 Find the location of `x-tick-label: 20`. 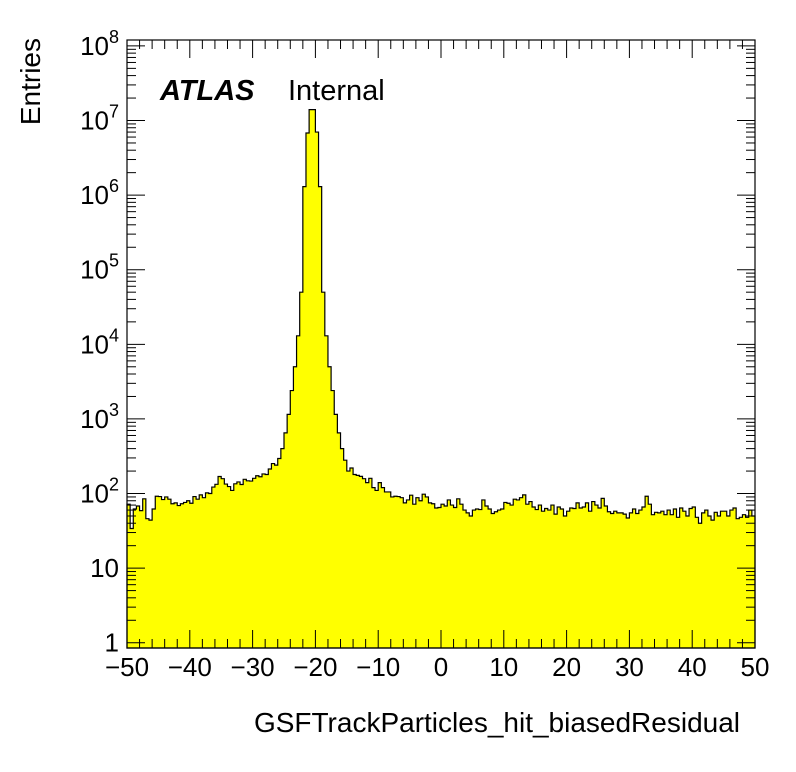

x-tick-label: 20 is located at coordinates (566, 667).